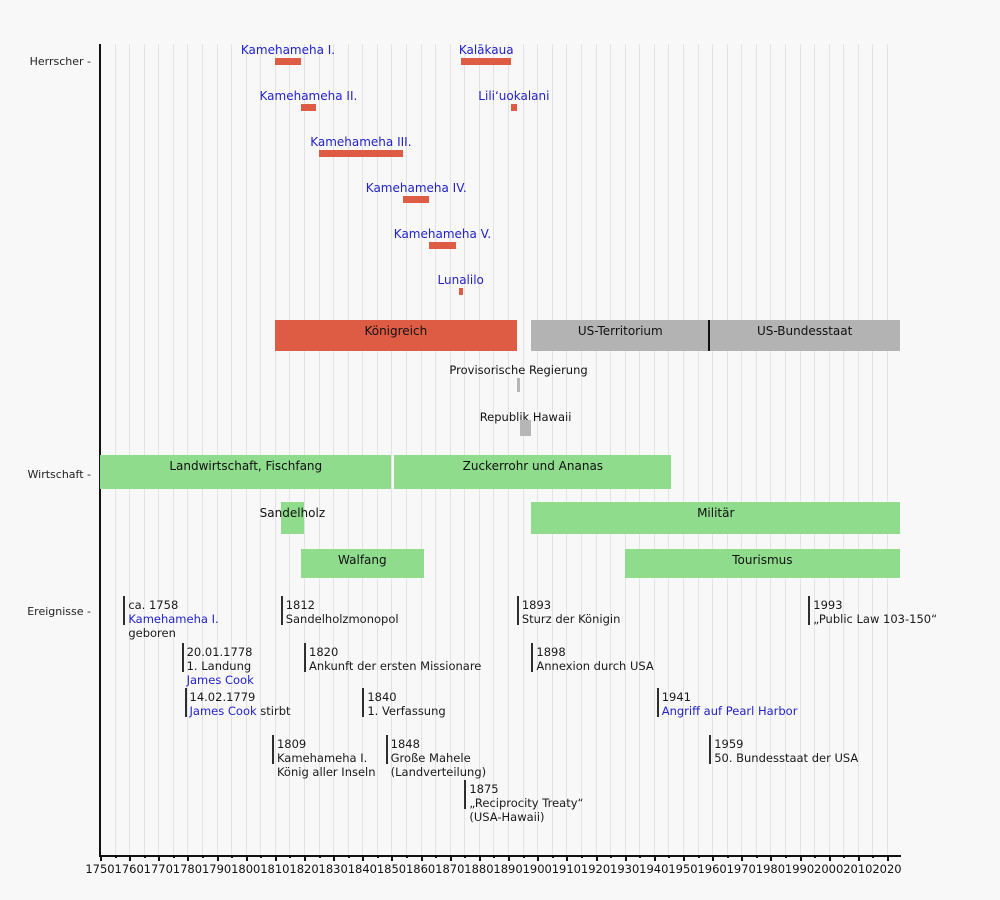  What do you see at coordinates (804, 331) in the screenshot?
I see `status-bar-label-us-bundesstaat: US-Bundesstaat` at bounding box center [804, 331].